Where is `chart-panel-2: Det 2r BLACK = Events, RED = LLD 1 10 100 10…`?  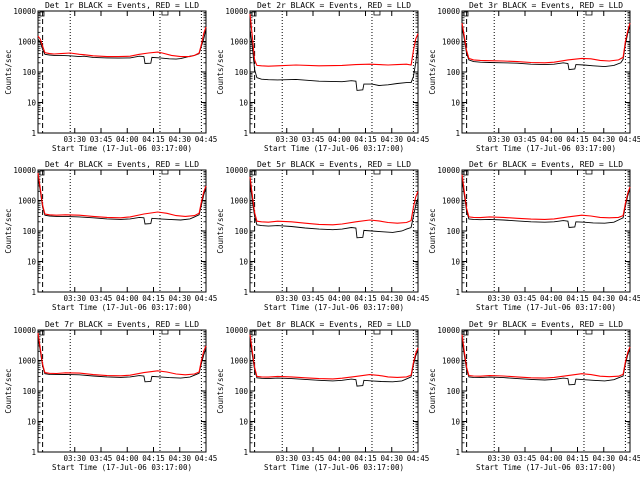
chart-panel-2: Det 2r BLACK = Events, RED = LLD 1 10 100 10… is located at coordinates (322, 77).